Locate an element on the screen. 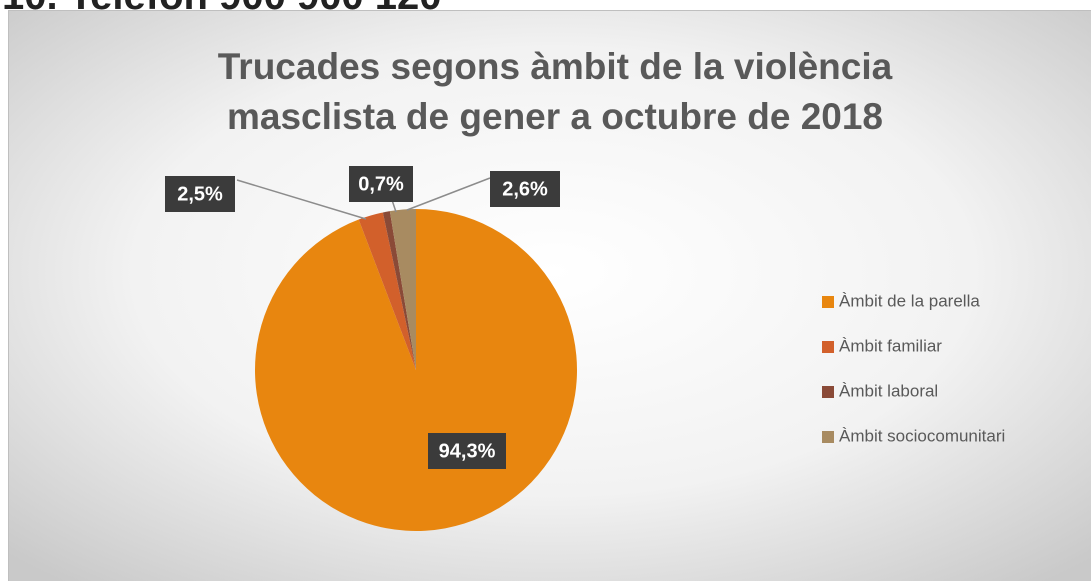 This screenshot has height=581, width=1091. data-label: 2,6% is located at coordinates (525, 189).